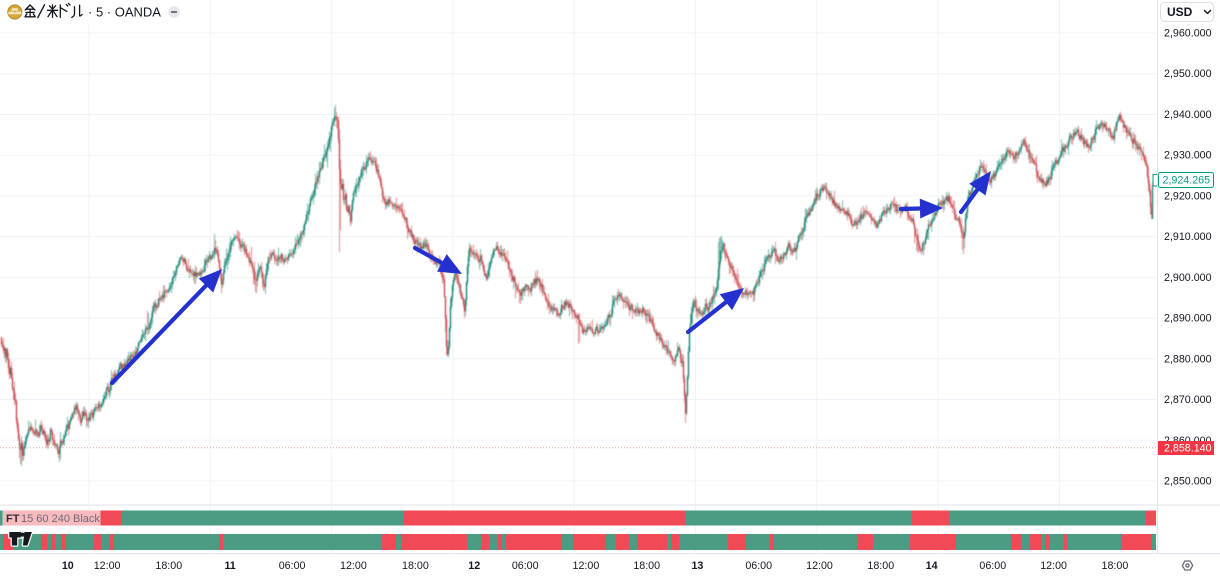 The height and width of the screenshot is (578, 1220). Describe the element at coordinates (124, 12) in the screenshot. I see `svg-text: · 5 · OANDA` at that location.